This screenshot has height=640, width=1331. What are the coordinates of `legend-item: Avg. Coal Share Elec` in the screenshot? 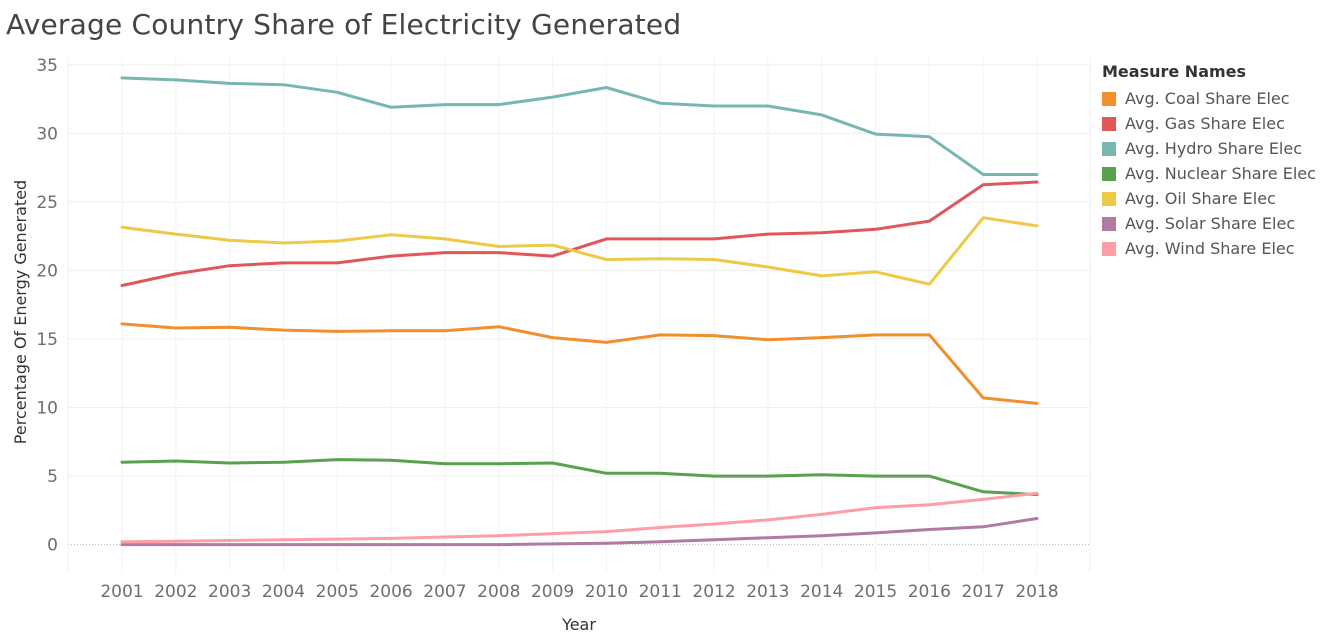 It's located at (1209, 98).